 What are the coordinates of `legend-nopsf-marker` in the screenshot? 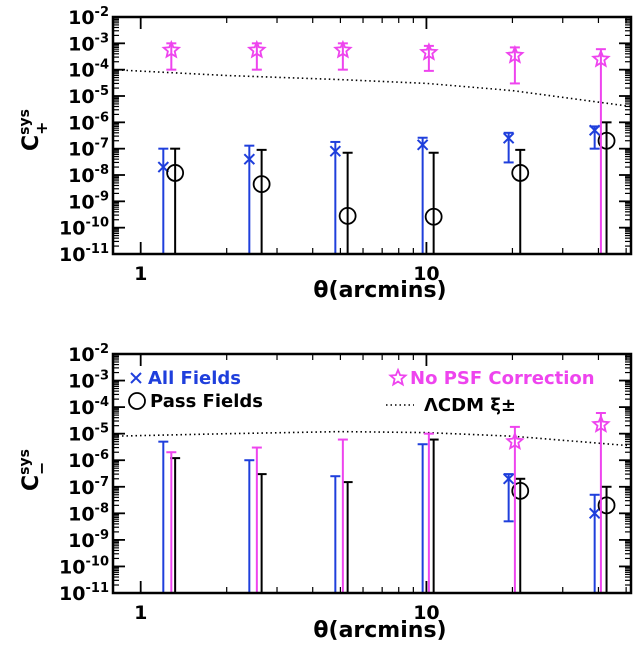 It's located at (398, 377).